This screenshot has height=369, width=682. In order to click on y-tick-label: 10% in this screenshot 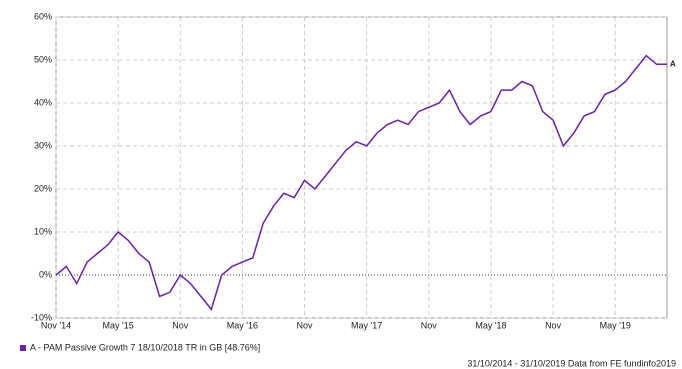, I will do `click(43, 231)`.